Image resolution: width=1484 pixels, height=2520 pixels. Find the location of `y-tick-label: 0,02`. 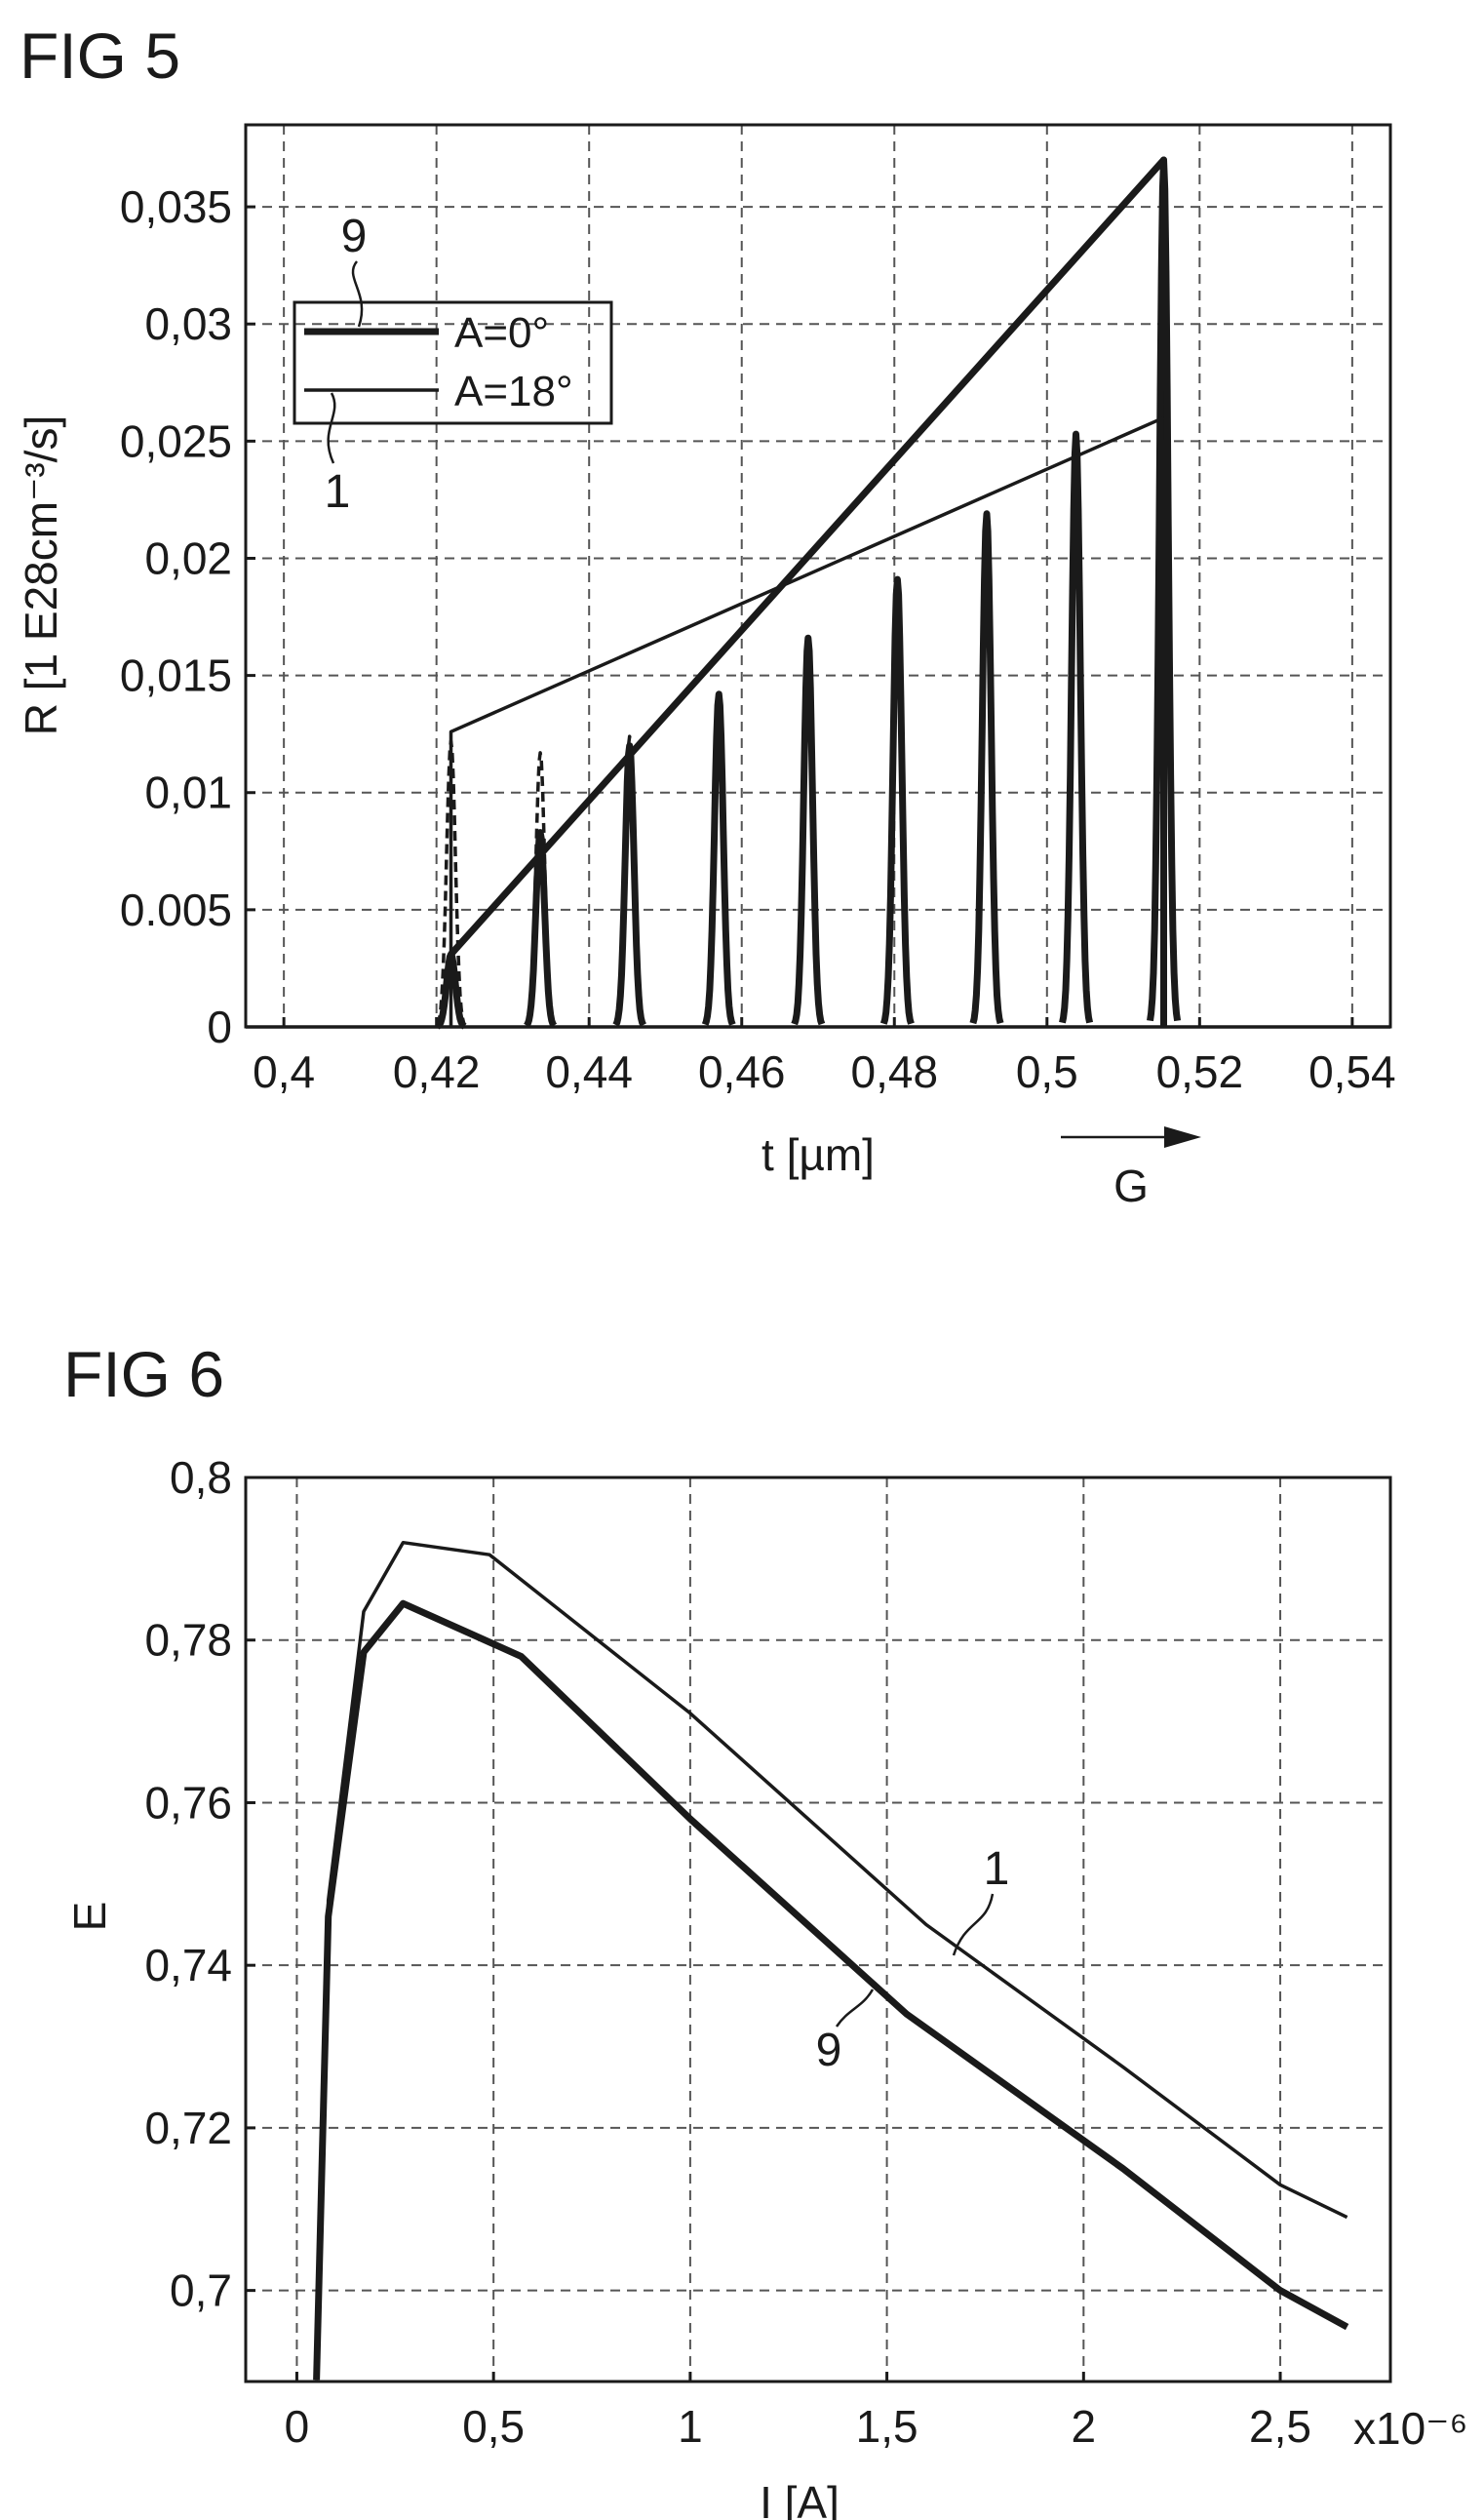

y-tick-label: 0,02 is located at coordinates (188, 557).